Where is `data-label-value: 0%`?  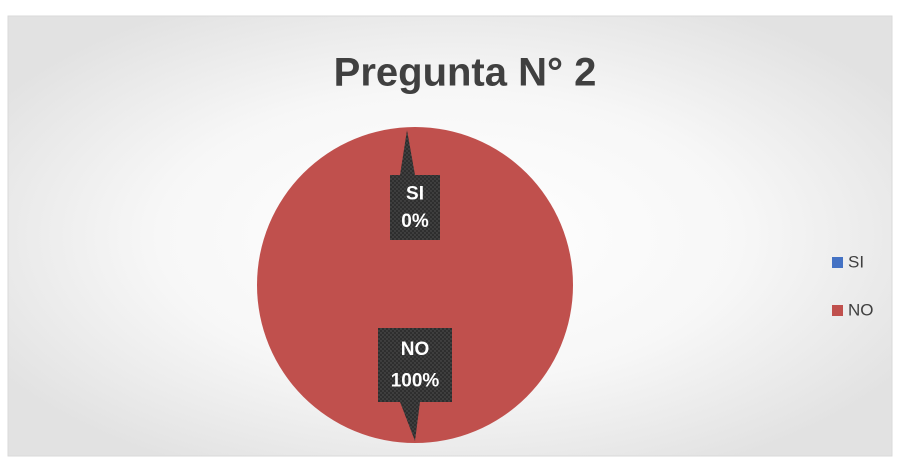 data-label-value: 0% is located at coordinates (415, 221).